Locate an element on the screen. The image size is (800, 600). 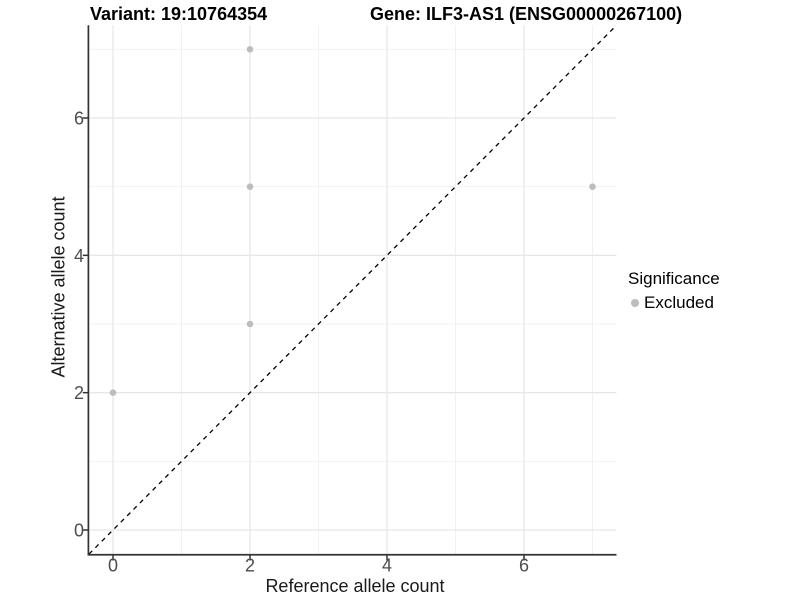
legend-item-label: Excluded is located at coordinates (679, 302).